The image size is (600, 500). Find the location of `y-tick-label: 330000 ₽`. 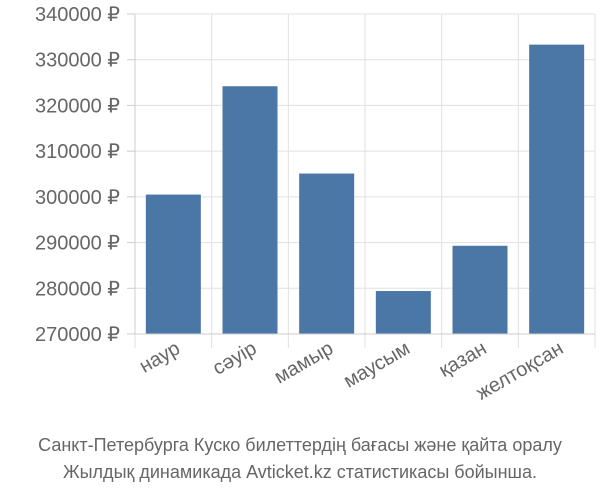

y-tick-label: 330000 ₽ is located at coordinates (77, 61).